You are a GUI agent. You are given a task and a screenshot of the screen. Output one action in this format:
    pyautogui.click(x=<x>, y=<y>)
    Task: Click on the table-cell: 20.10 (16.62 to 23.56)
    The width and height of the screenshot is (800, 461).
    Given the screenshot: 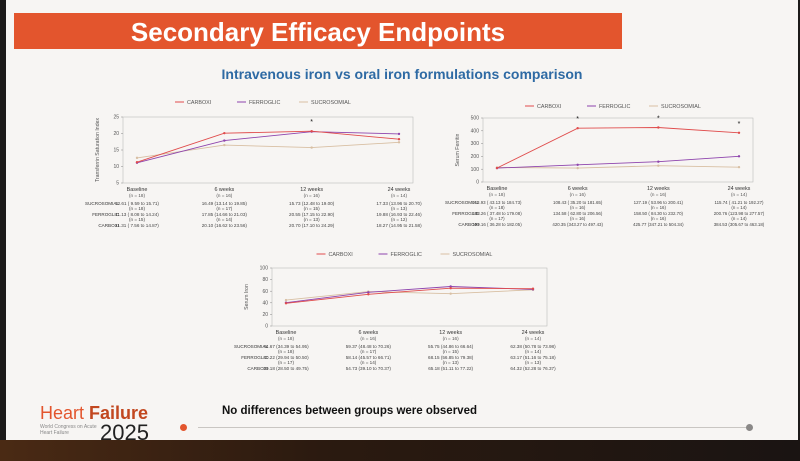 What is the action you would take?
    pyautogui.click(x=225, y=225)
    